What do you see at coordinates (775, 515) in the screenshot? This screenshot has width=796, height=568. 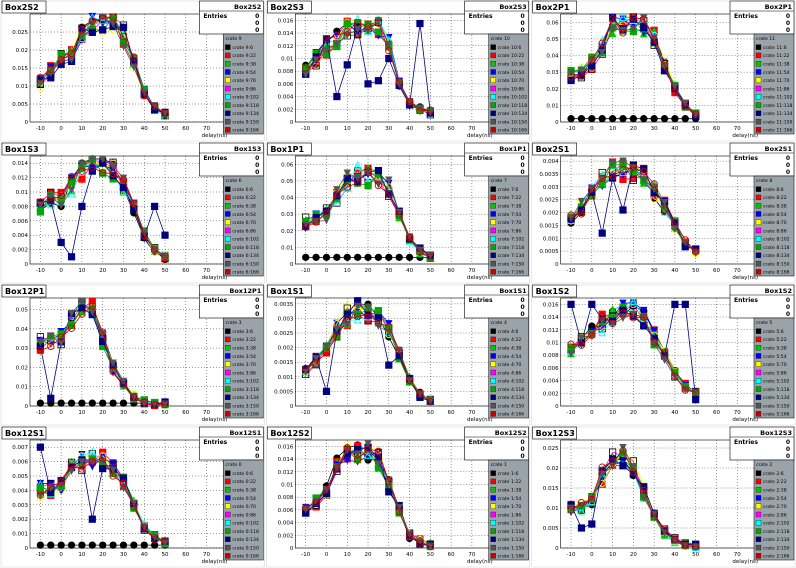 I see `legend-entry: crate 2:86` at bounding box center [775, 515].